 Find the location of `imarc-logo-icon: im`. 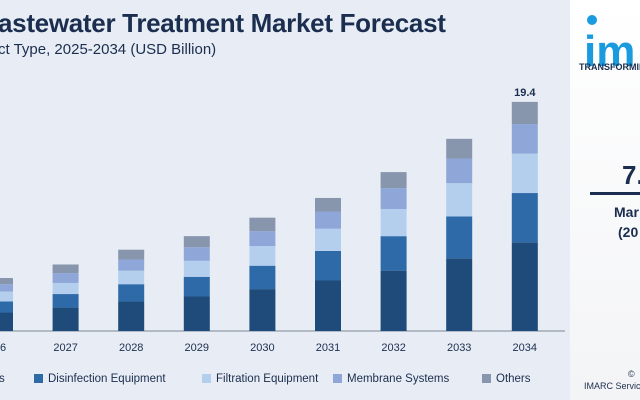

imarc-logo-icon: im is located at coordinates (609, 45).